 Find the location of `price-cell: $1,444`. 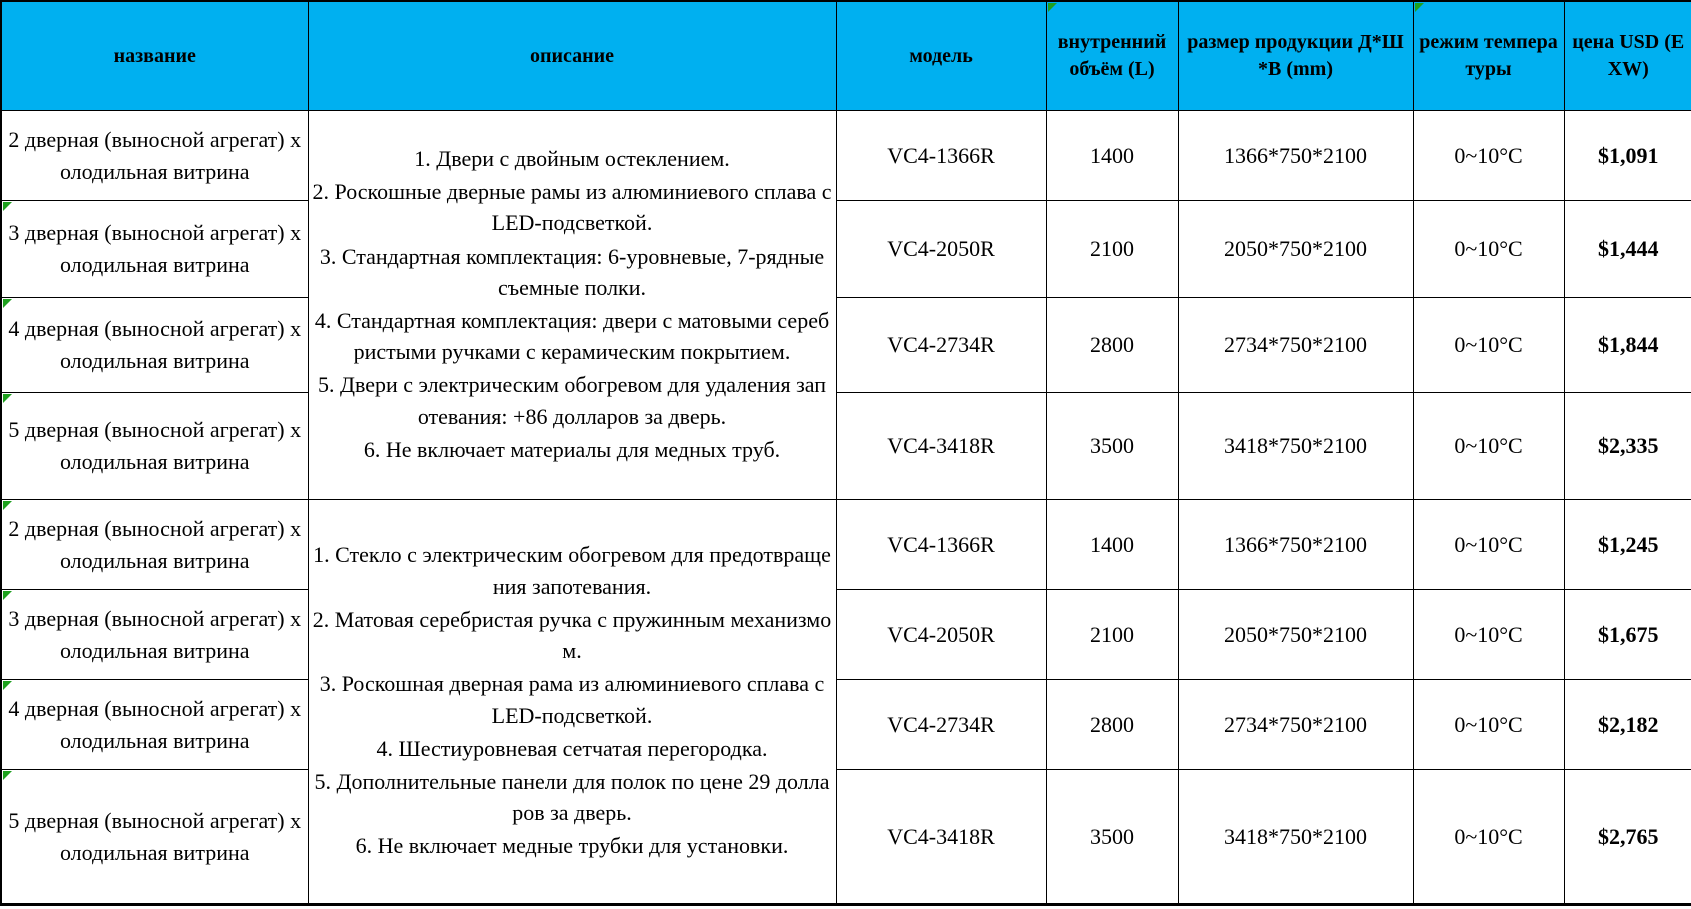

price-cell: $1,444 is located at coordinates (1627, 249).